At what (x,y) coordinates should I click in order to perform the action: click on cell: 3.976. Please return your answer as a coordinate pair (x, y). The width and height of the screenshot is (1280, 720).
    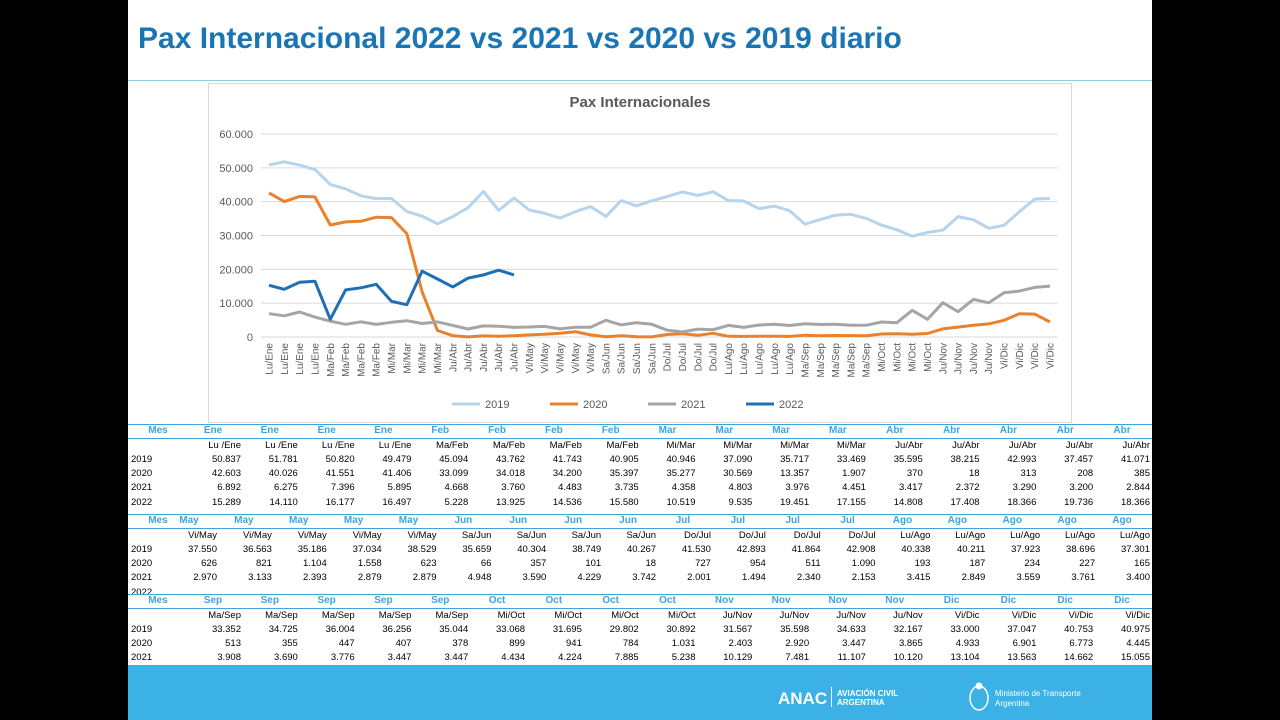
    Looking at the image, I should click on (797, 488).